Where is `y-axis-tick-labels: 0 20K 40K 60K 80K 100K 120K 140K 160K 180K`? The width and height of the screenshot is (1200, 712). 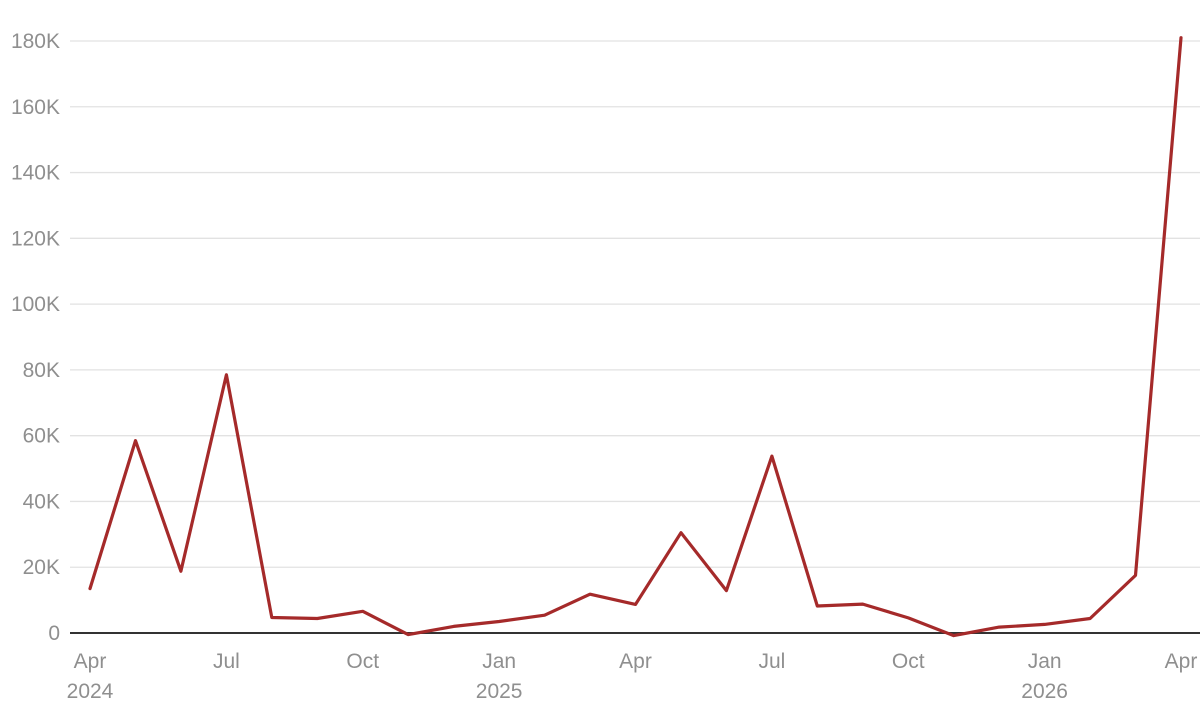 y-axis-tick-labels: 0 20K 40K 60K 80K 100K 120K 140K 160K 180K is located at coordinates (35, 337).